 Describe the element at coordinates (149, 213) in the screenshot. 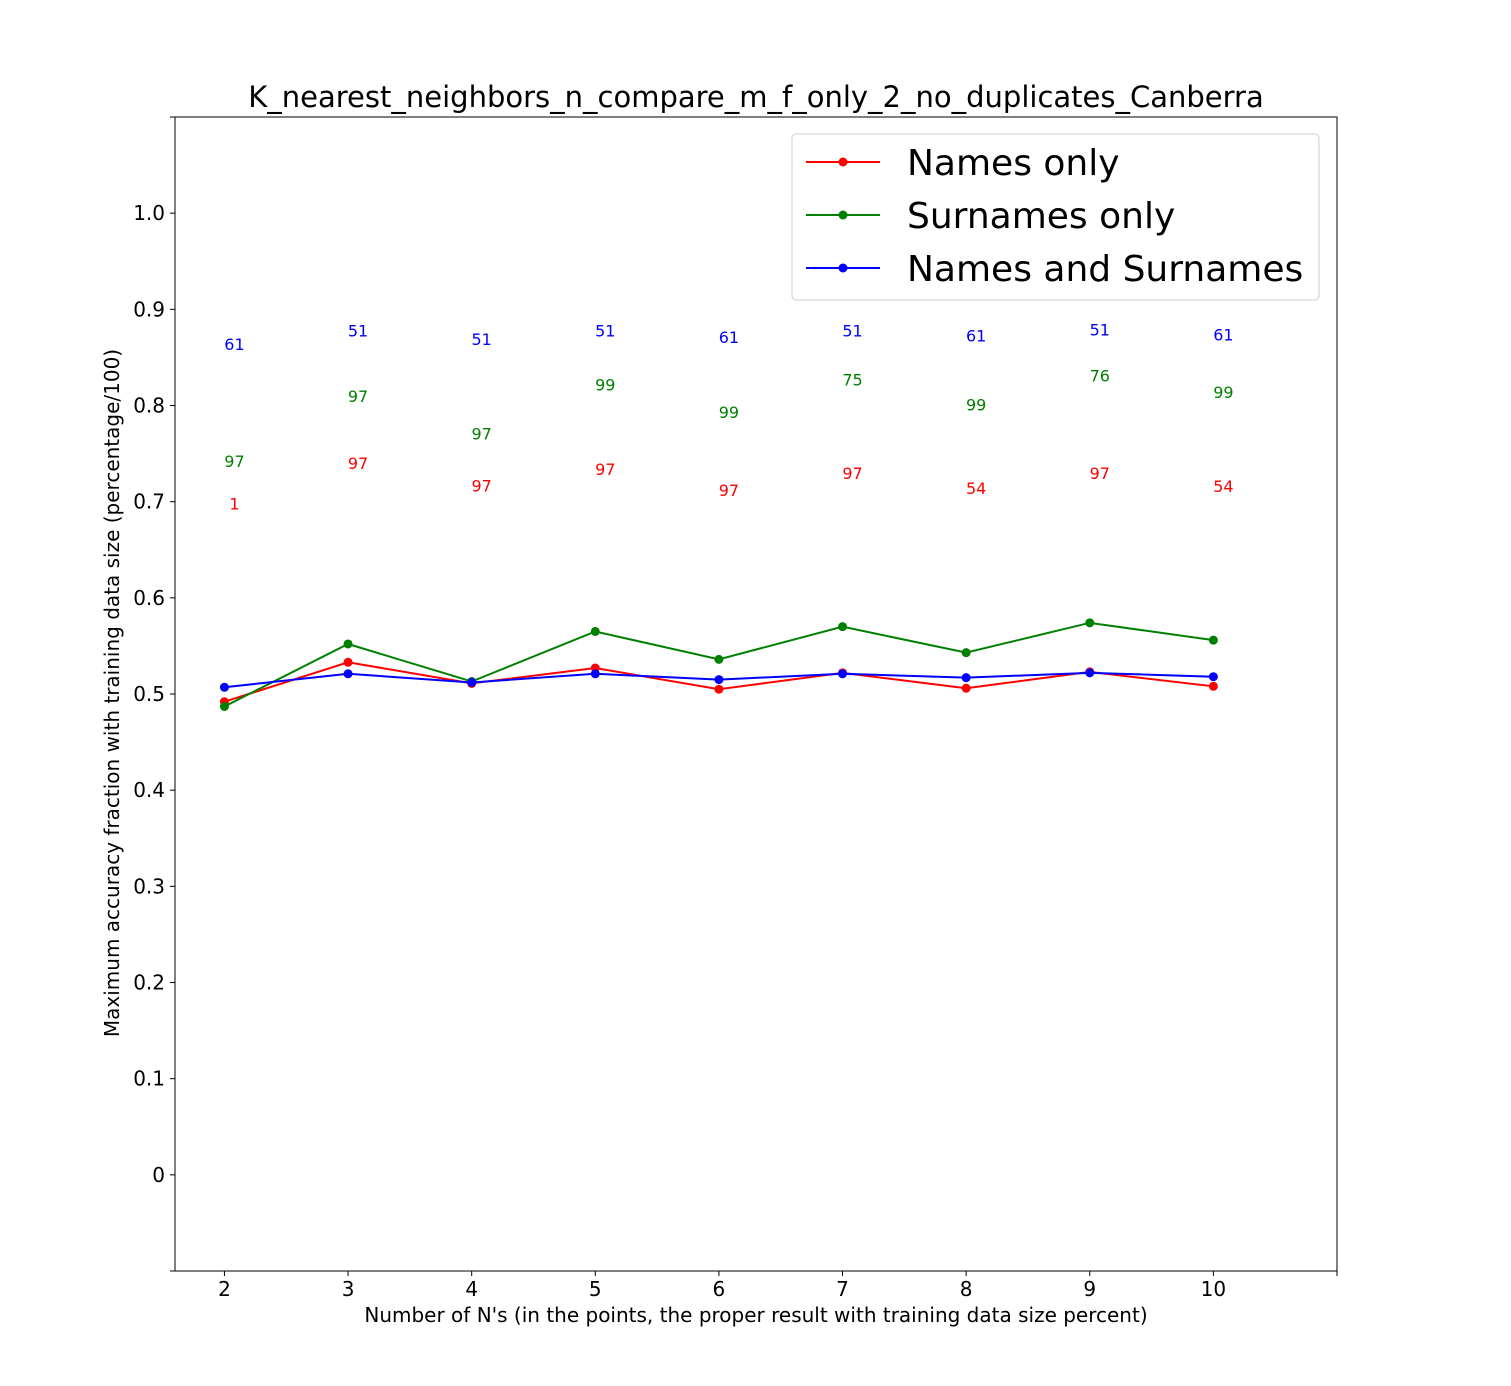

I see `y-tick-label: 1.0` at that location.